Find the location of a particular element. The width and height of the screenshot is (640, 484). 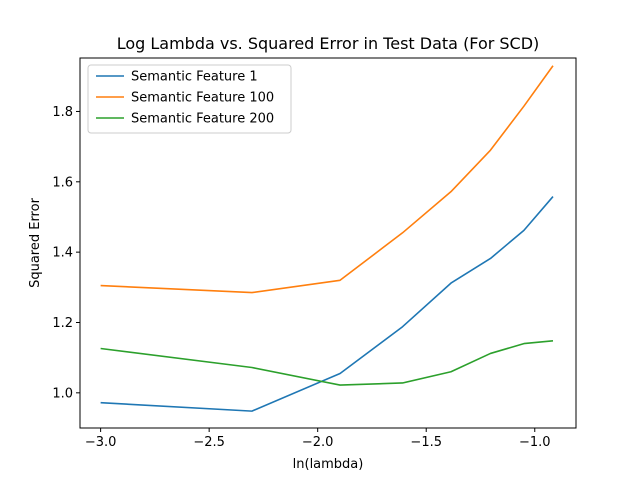

y-tick-label: 1.2 is located at coordinates (62, 323).